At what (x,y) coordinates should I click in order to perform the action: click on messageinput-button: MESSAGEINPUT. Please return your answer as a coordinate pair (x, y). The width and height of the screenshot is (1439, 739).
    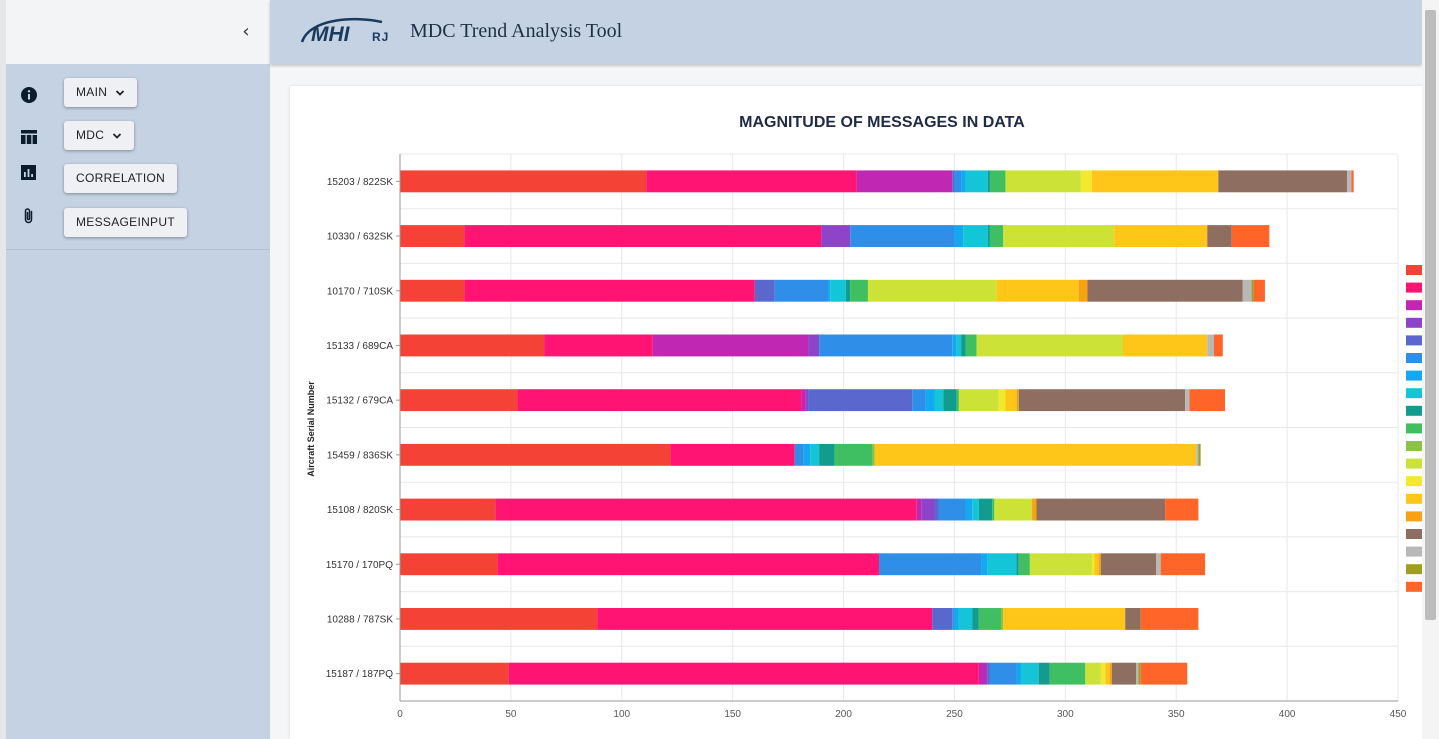
    Looking at the image, I should click on (125, 222).